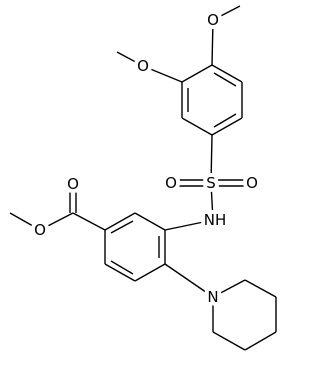  What do you see at coordinates (215, 220) in the screenshot?
I see `atom-label: NH` at bounding box center [215, 220].